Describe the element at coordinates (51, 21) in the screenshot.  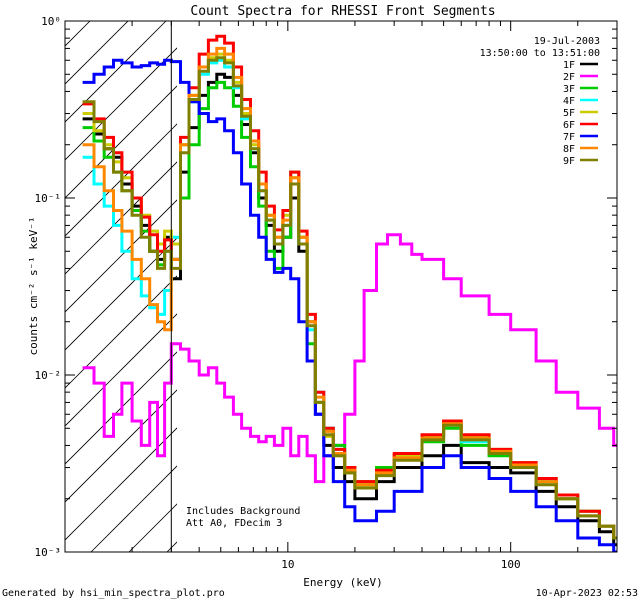
I see `y-tick-label: 10⁰` at that location.